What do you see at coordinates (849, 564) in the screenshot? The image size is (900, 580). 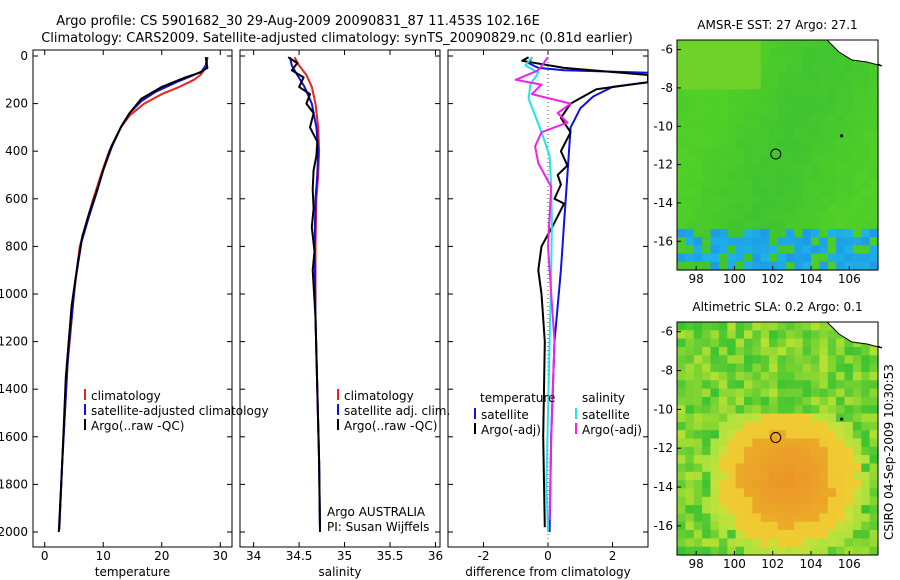 I see `sla_map-xtick-label: 106` at bounding box center [849, 564].